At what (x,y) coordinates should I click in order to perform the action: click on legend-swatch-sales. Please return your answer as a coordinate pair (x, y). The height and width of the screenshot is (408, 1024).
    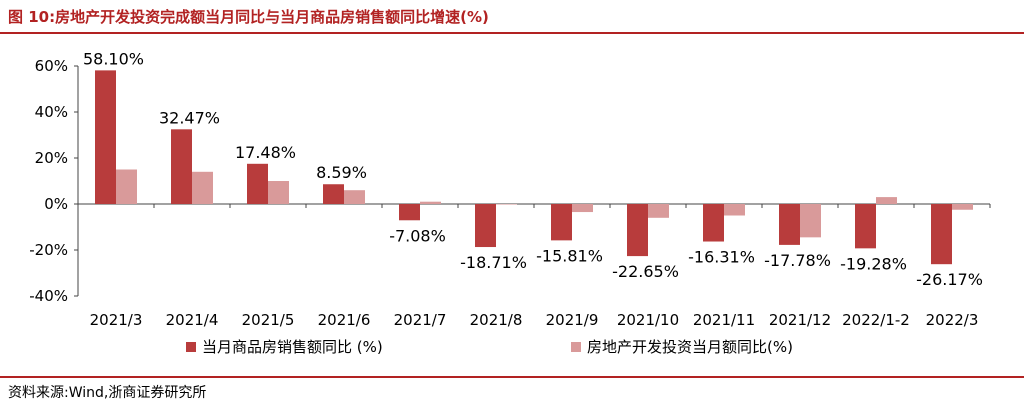
    Looking at the image, I should click on (191, 347).